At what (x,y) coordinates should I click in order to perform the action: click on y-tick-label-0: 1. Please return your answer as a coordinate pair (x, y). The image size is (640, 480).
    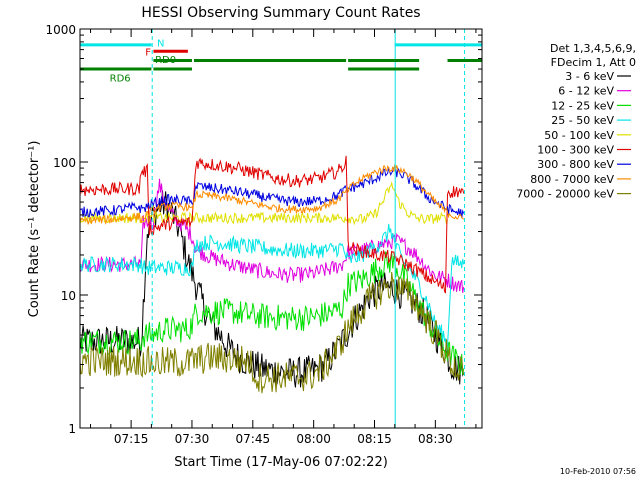
    Looking at the image, I should click on (72, 429).